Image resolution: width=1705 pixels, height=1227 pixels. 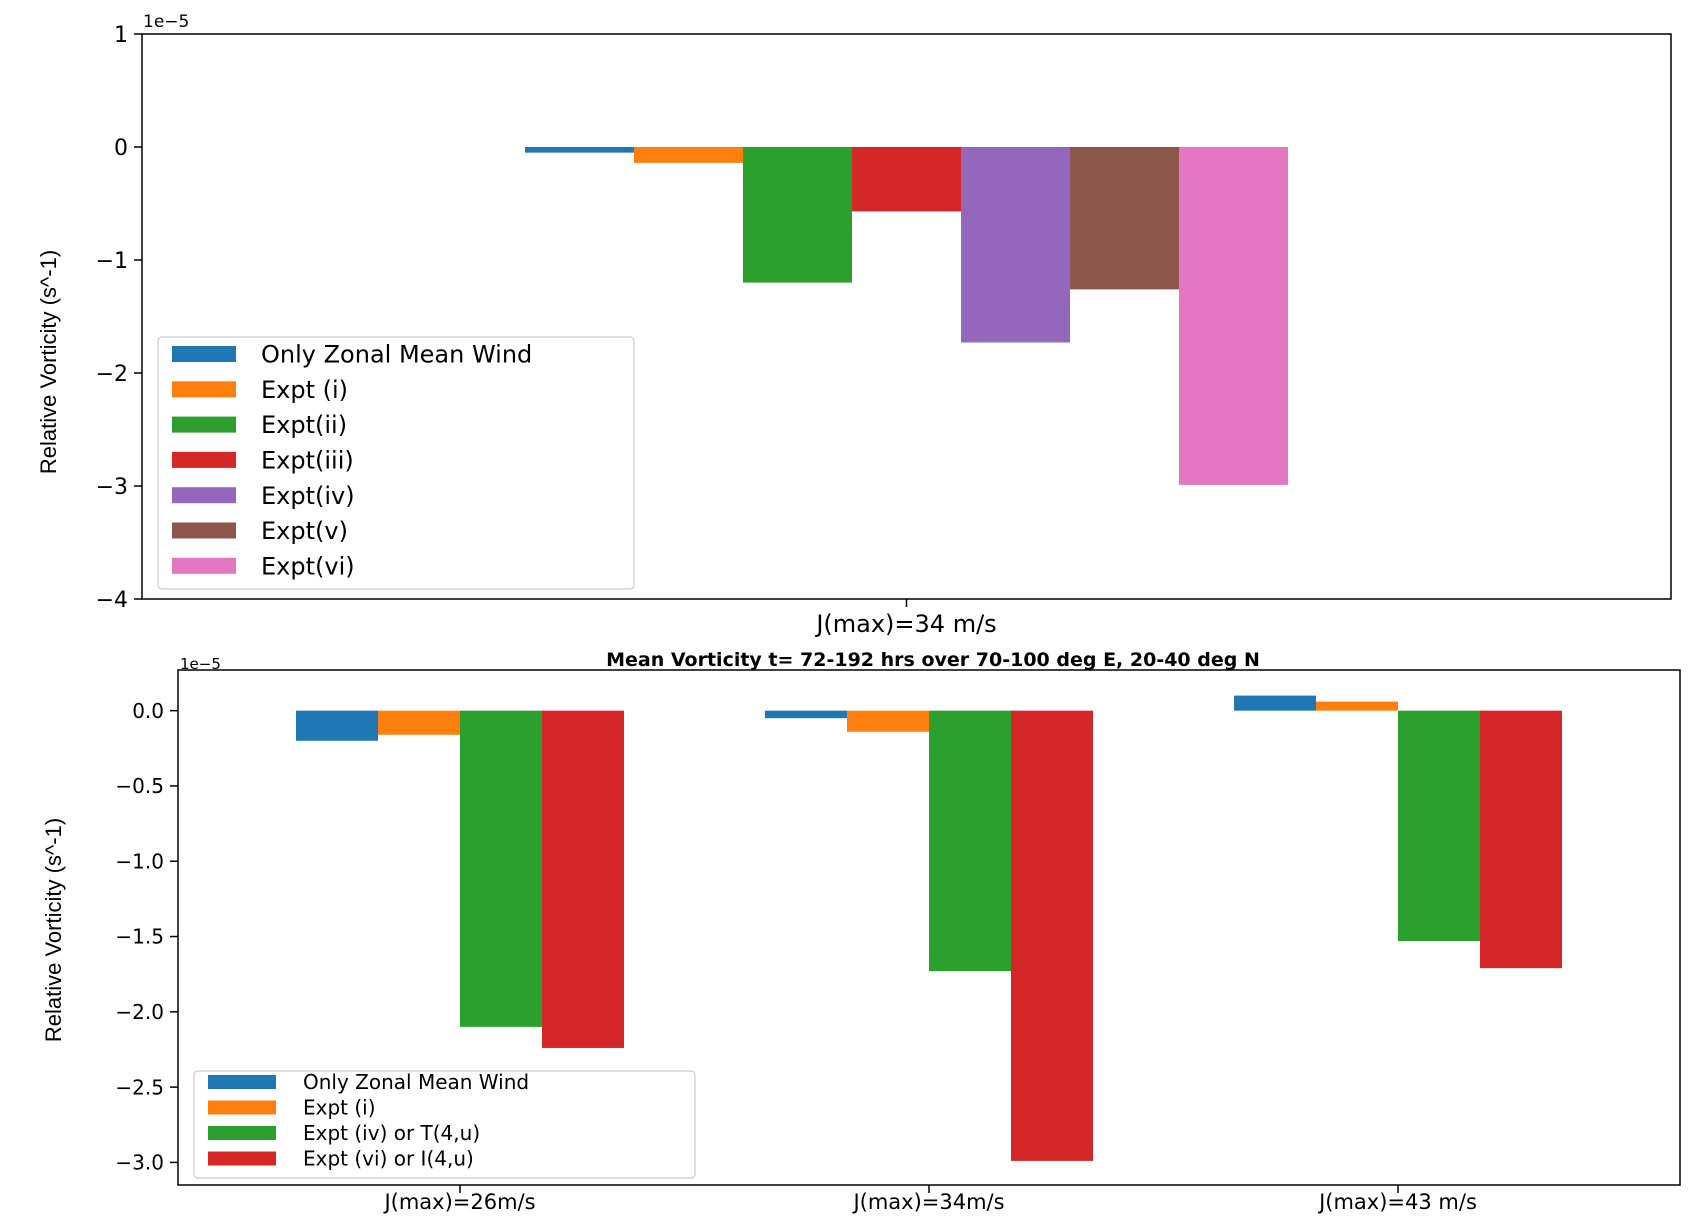 What do you see at coordinates (139, 786) in the screenshot?
I see `y-tick-label: −0.5` at bounding box center [139, 786].